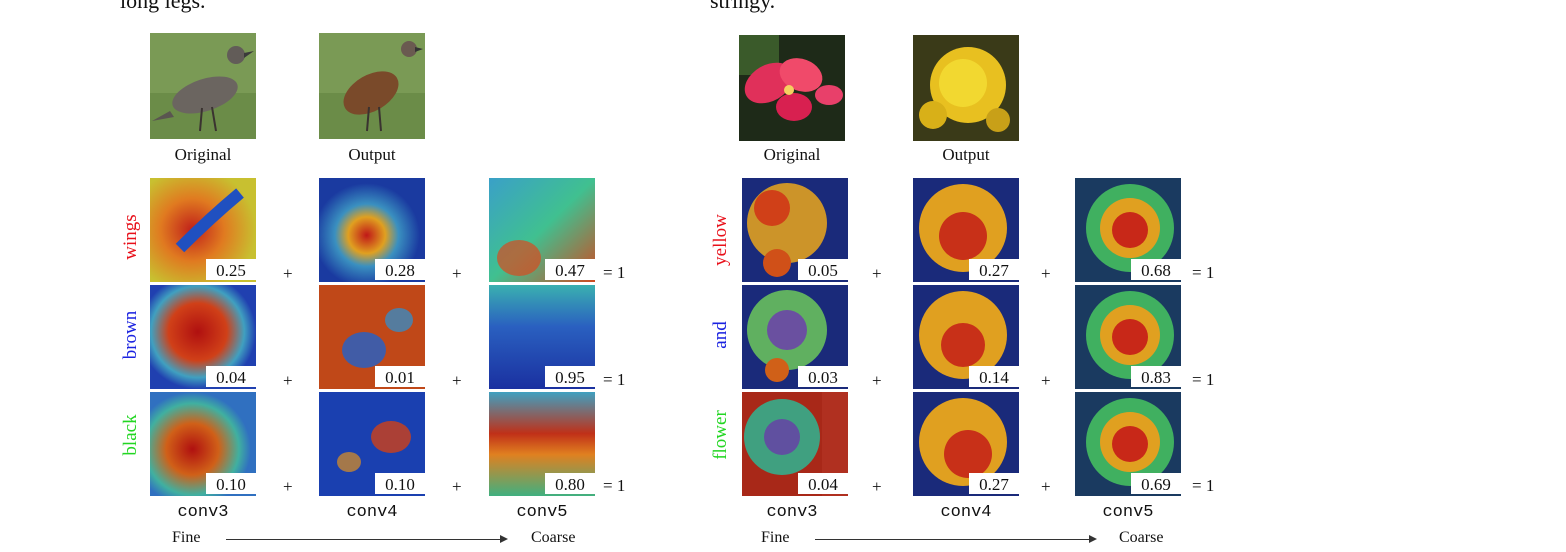 The image size is (1566, 552). Describe the element at coordinates (1128, 230) in the screenshot. I see `heatmap-conv5: 0.68` at that location.